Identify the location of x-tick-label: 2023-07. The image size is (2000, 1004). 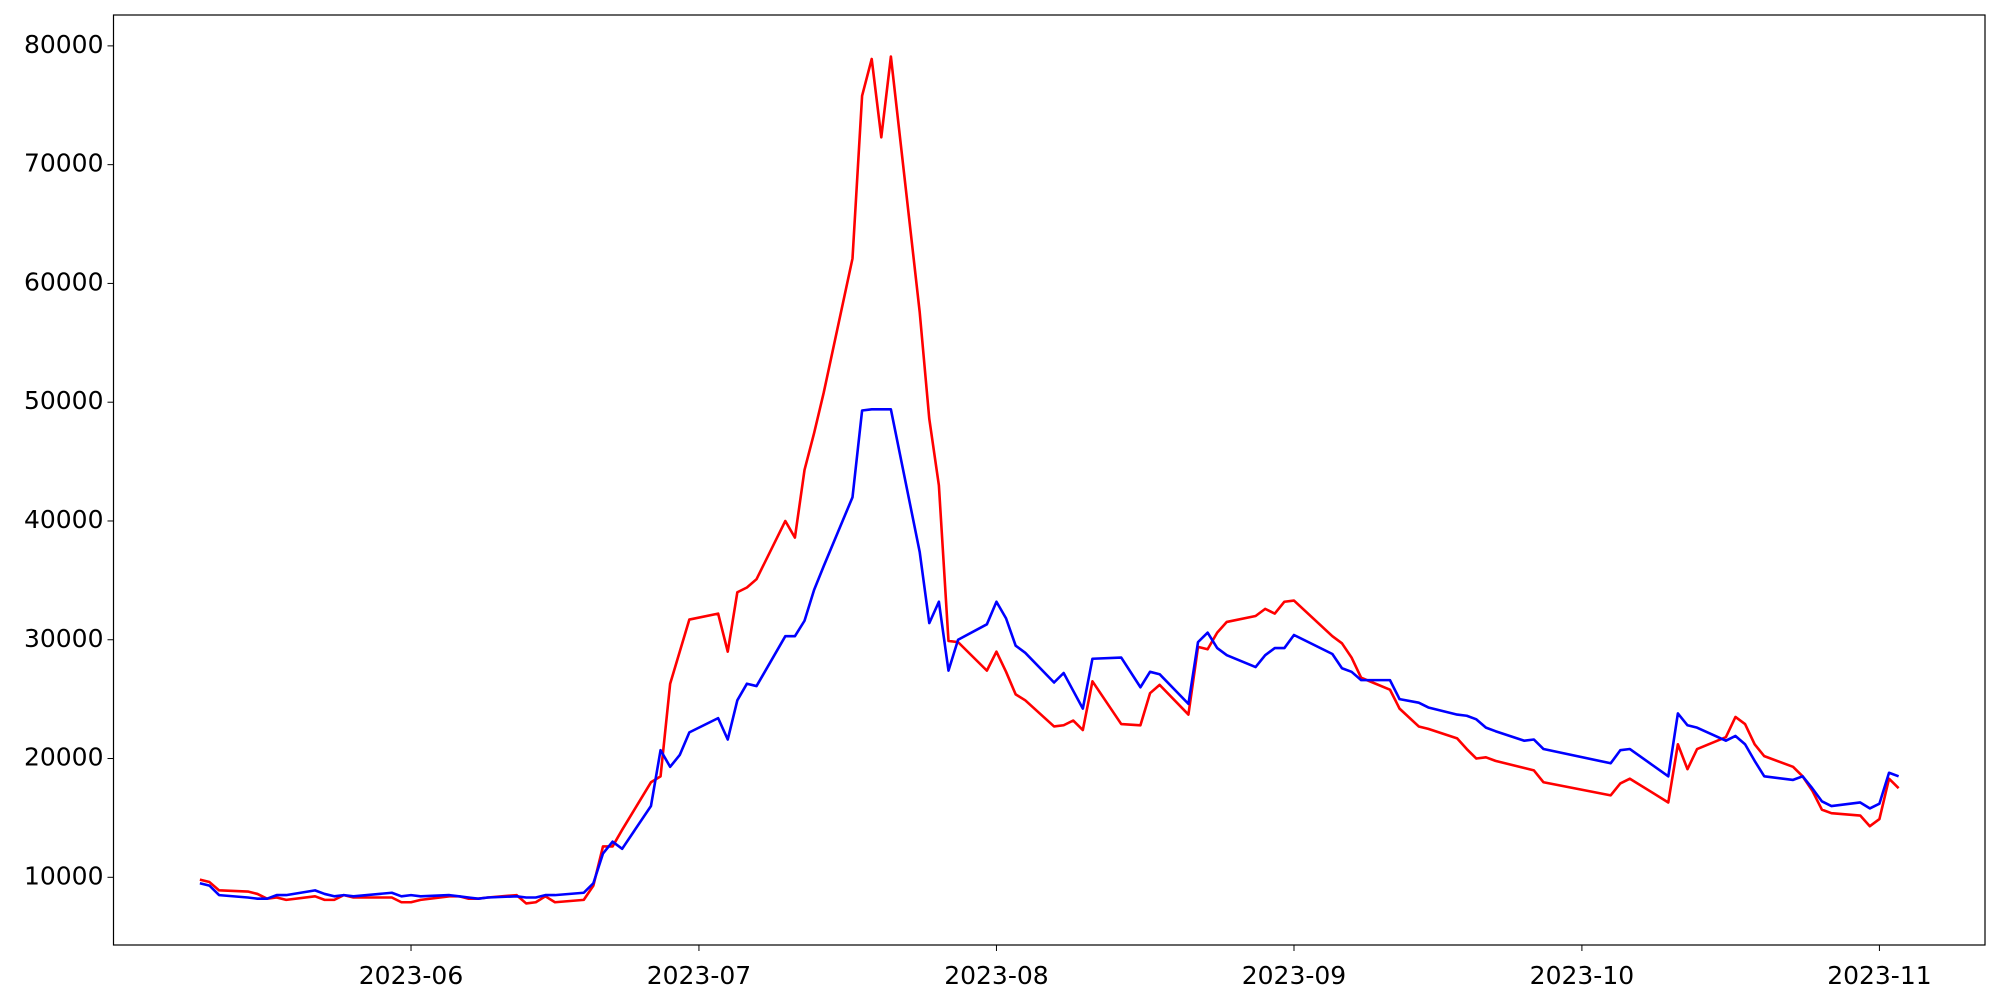
(699, 975).